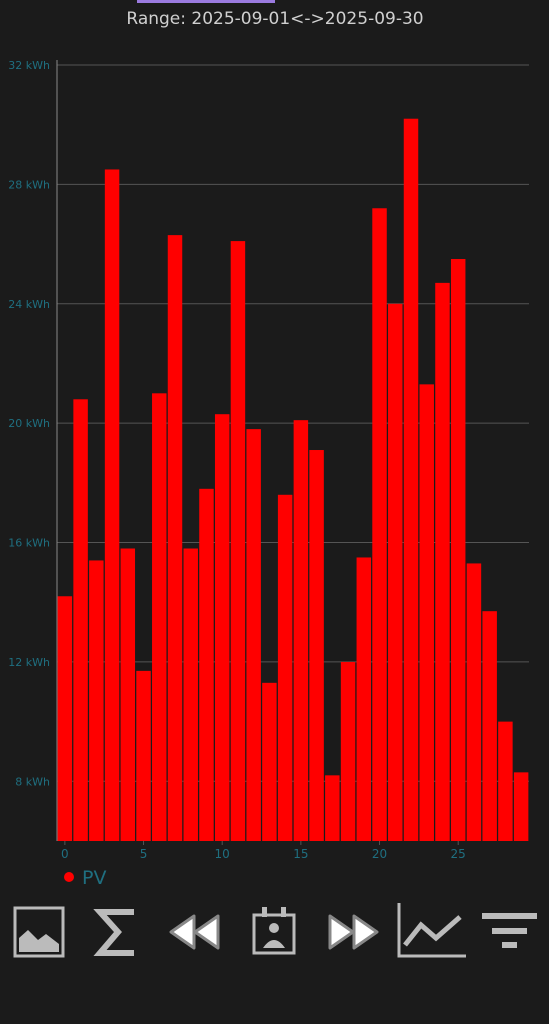 This screenshot has height=1024, width=549. I want to click on x-tick-label: 5, so click(144, 854).